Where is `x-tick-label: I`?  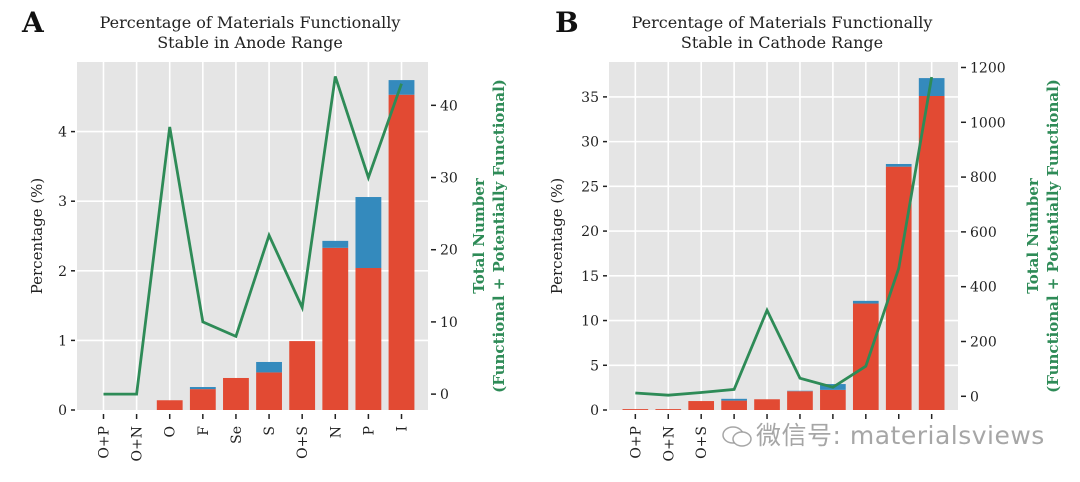 x-tick-label: I is located at coordinates (403, 429).